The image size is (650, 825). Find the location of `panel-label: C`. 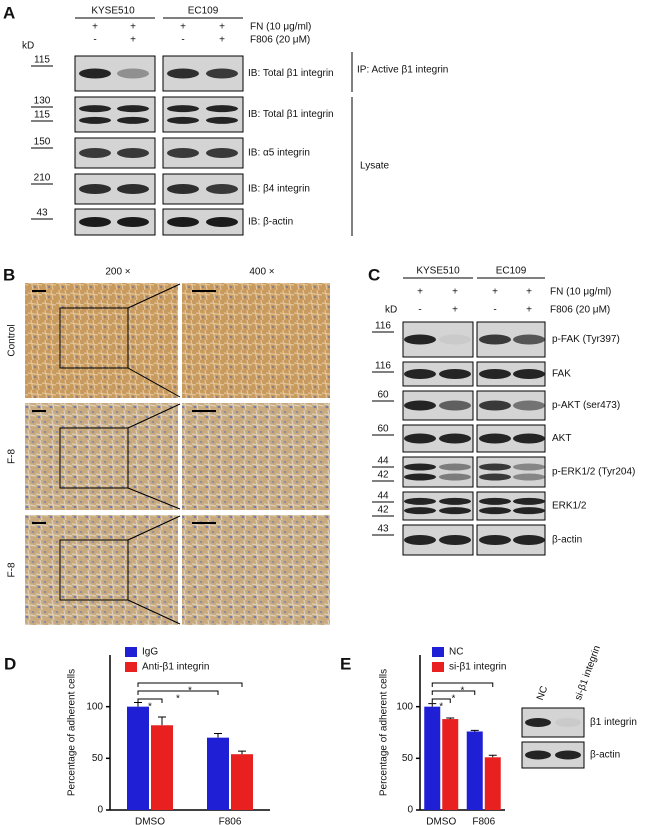

panel-label: C is located at coordinates (374, 274).